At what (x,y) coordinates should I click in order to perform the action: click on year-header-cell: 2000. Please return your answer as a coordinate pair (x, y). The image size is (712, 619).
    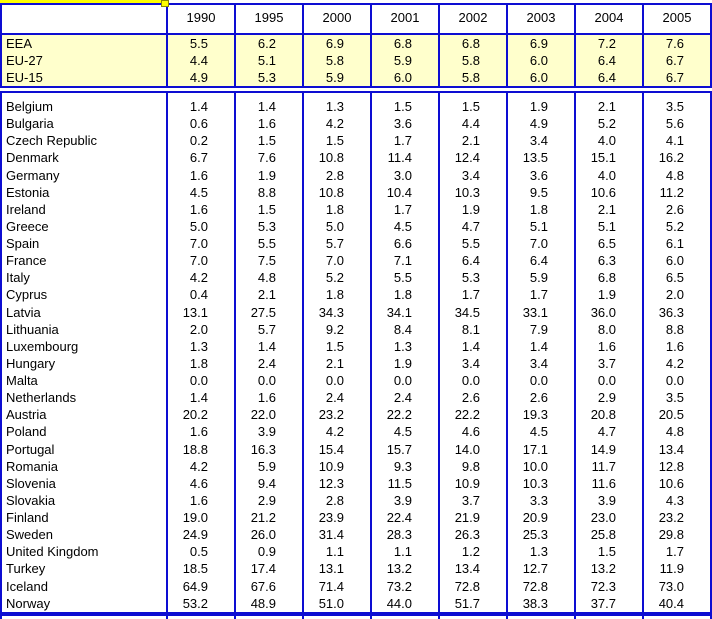
    Looking at the image, I should click on (337, 17).